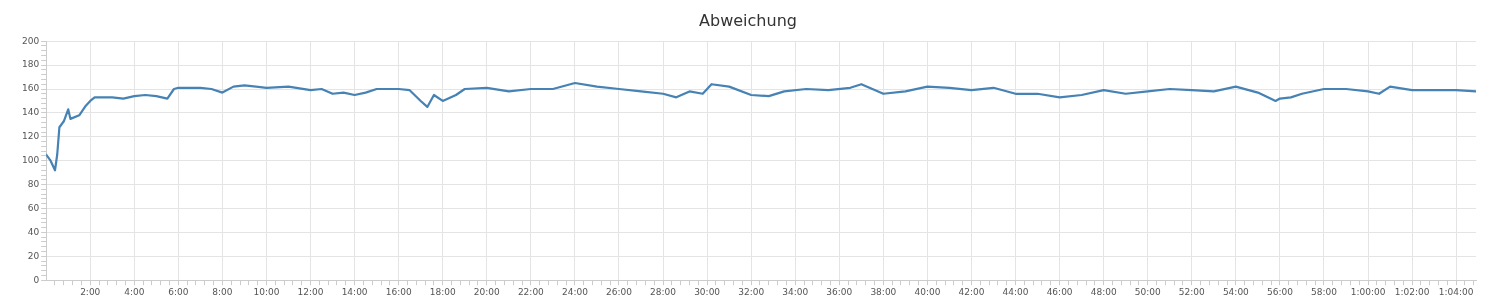 The image size is (1494, 304). Describe the element at coordinates (619, 291) in the screenshot. I see `x-tick-label: 26:00` at that location.